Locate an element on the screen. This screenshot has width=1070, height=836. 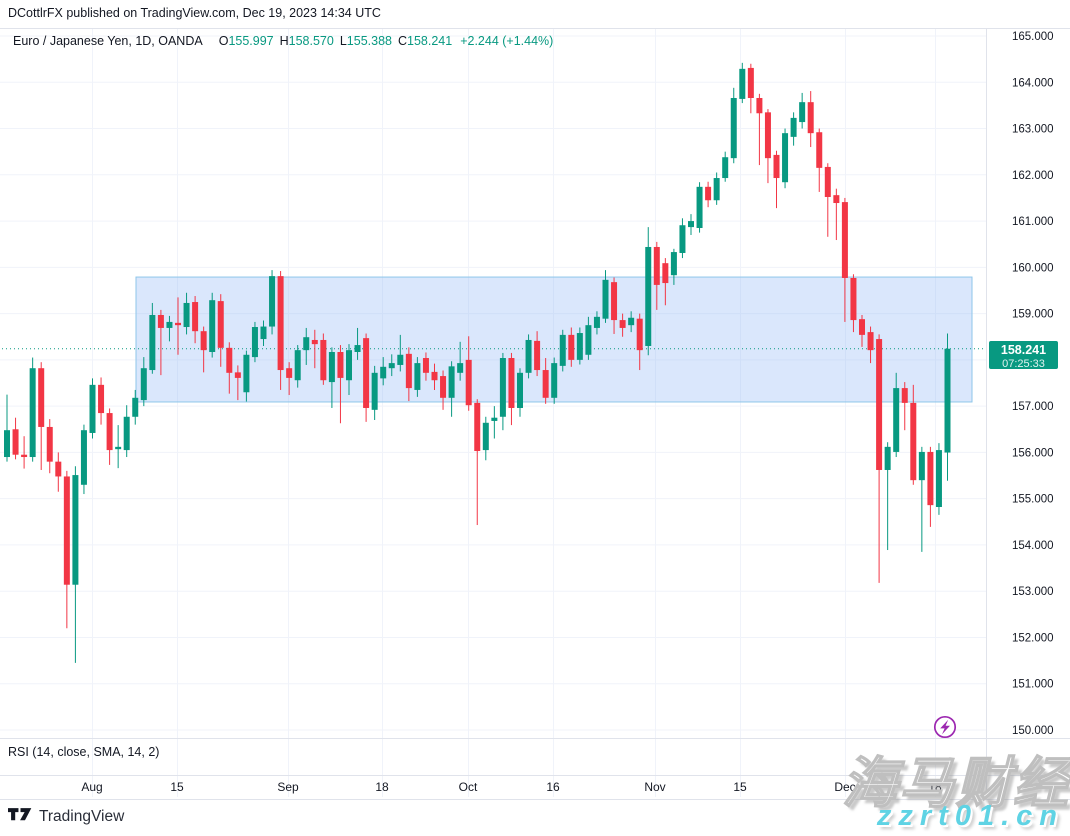
flash-icon is located at coordinates (945, 727).